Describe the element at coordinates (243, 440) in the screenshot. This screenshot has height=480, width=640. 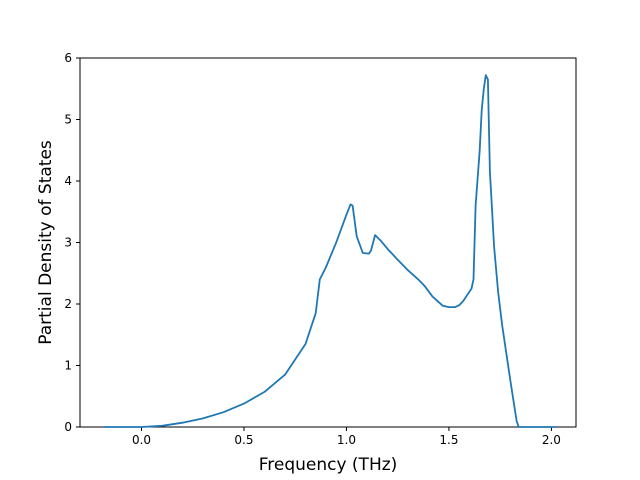
I see `x-tick-label: 0.5` at that location.